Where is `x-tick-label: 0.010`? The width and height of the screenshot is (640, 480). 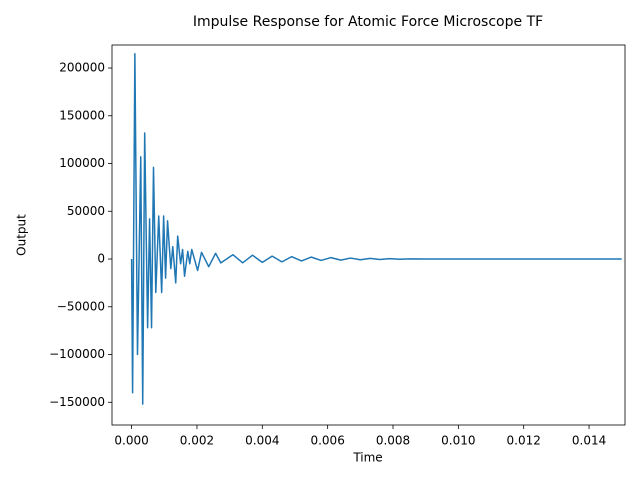 x-tick-label: 0.010 is located at coordinates (458, 441).